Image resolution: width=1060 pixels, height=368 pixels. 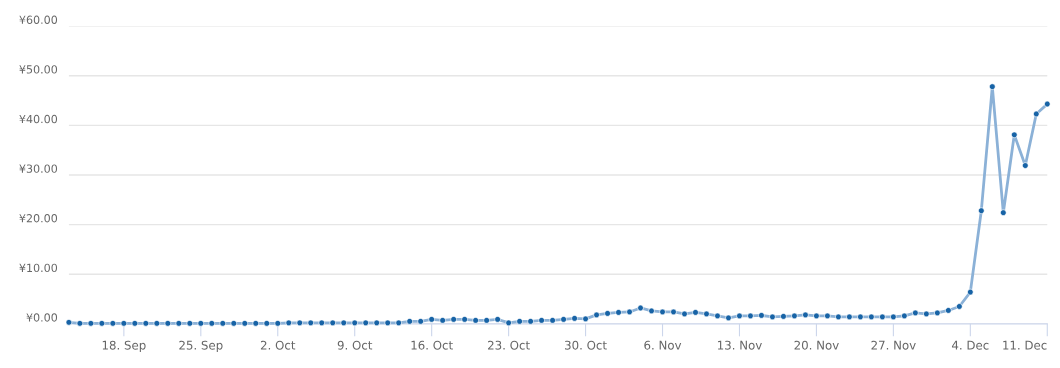 I want to click on x-tick-label: 11. Dec, so click(x=1025, y=345).